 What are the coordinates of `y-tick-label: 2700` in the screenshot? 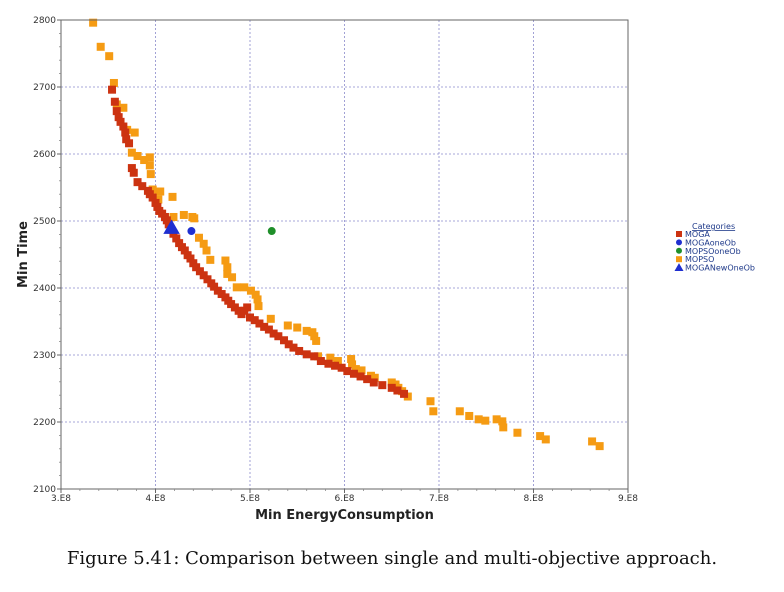 It's located at (44, 88).